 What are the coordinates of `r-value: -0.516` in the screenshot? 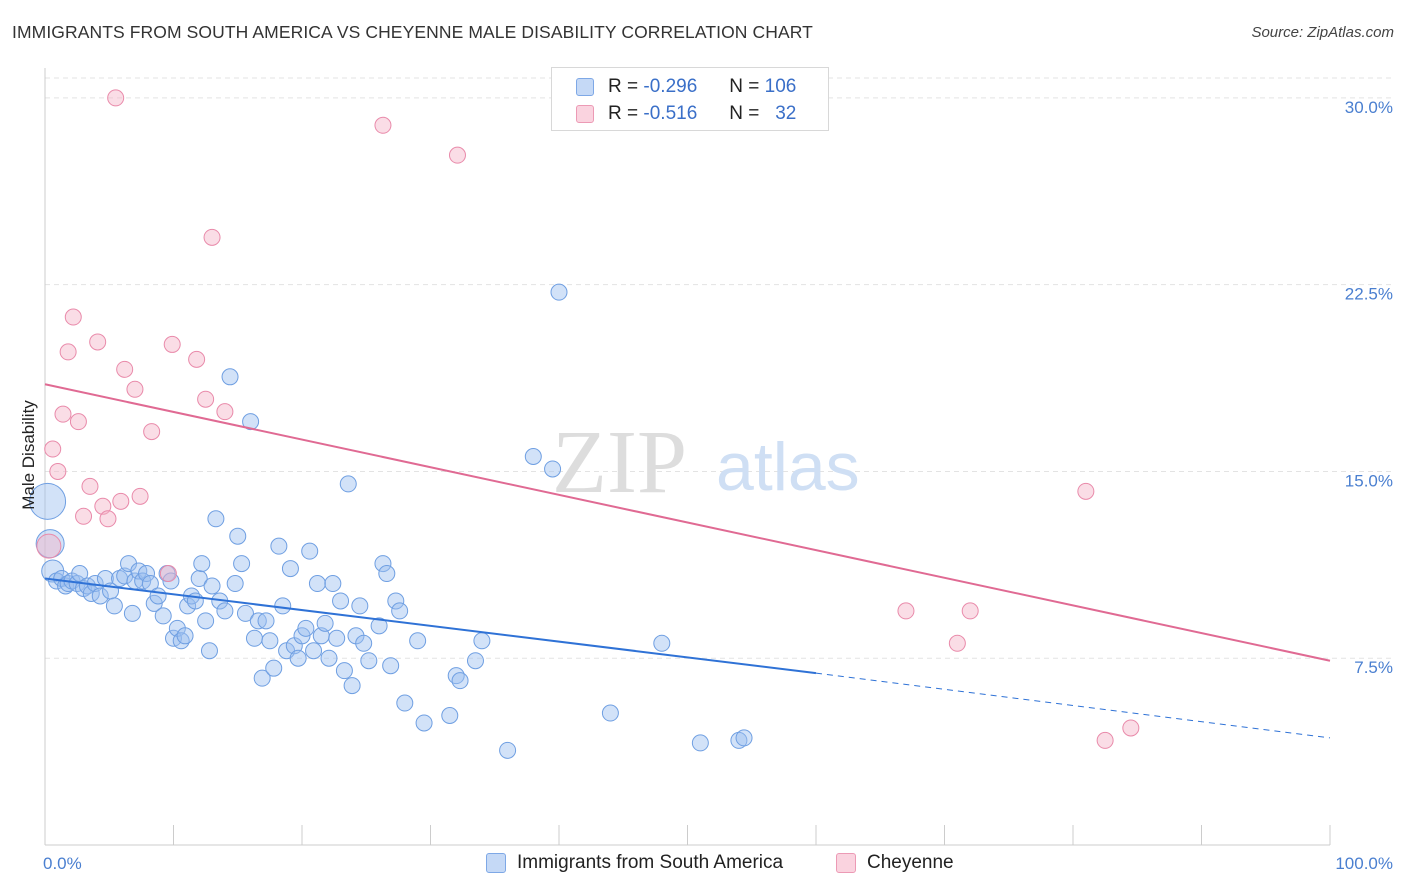 It's located at (670, 113).